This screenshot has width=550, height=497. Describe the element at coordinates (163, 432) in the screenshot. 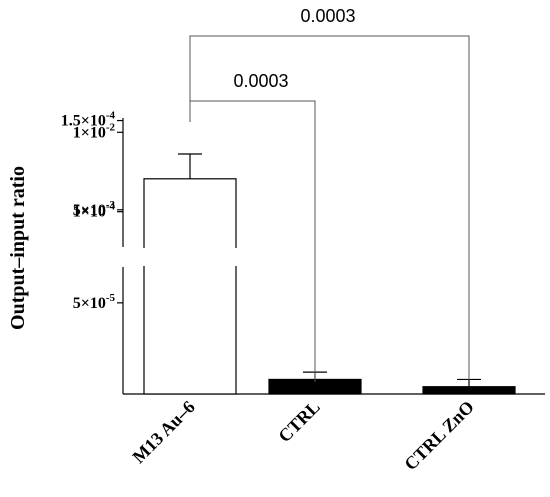

I see `x-tick-label: M13 Au–6` at that location.